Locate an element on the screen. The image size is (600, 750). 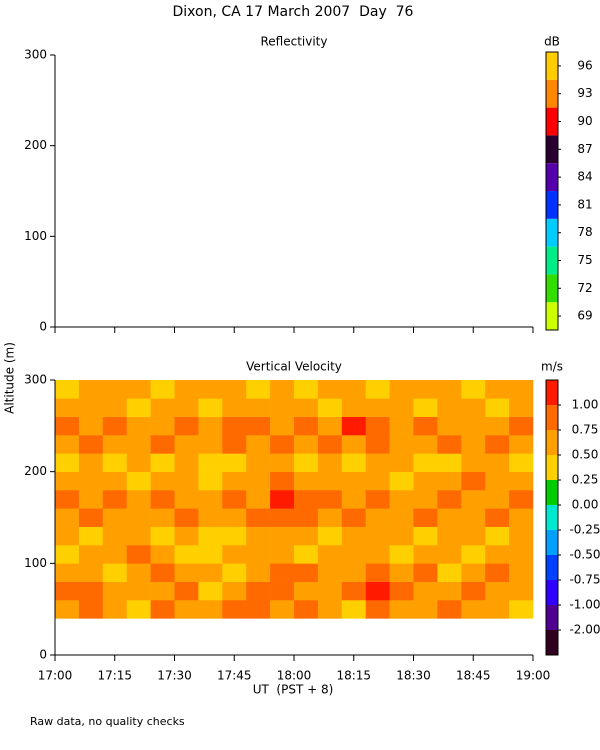
panel-title: Reflectivity is located at coordinates (293, 42).